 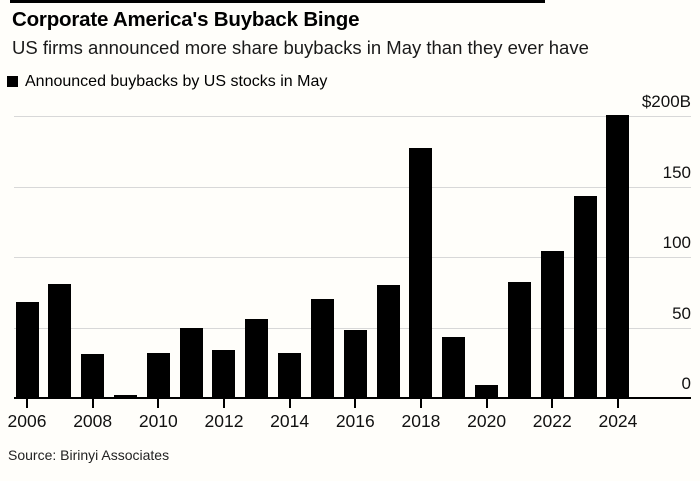 I want to click on source-note: Source: Birinyi Associates, so click(x=89, y=455).